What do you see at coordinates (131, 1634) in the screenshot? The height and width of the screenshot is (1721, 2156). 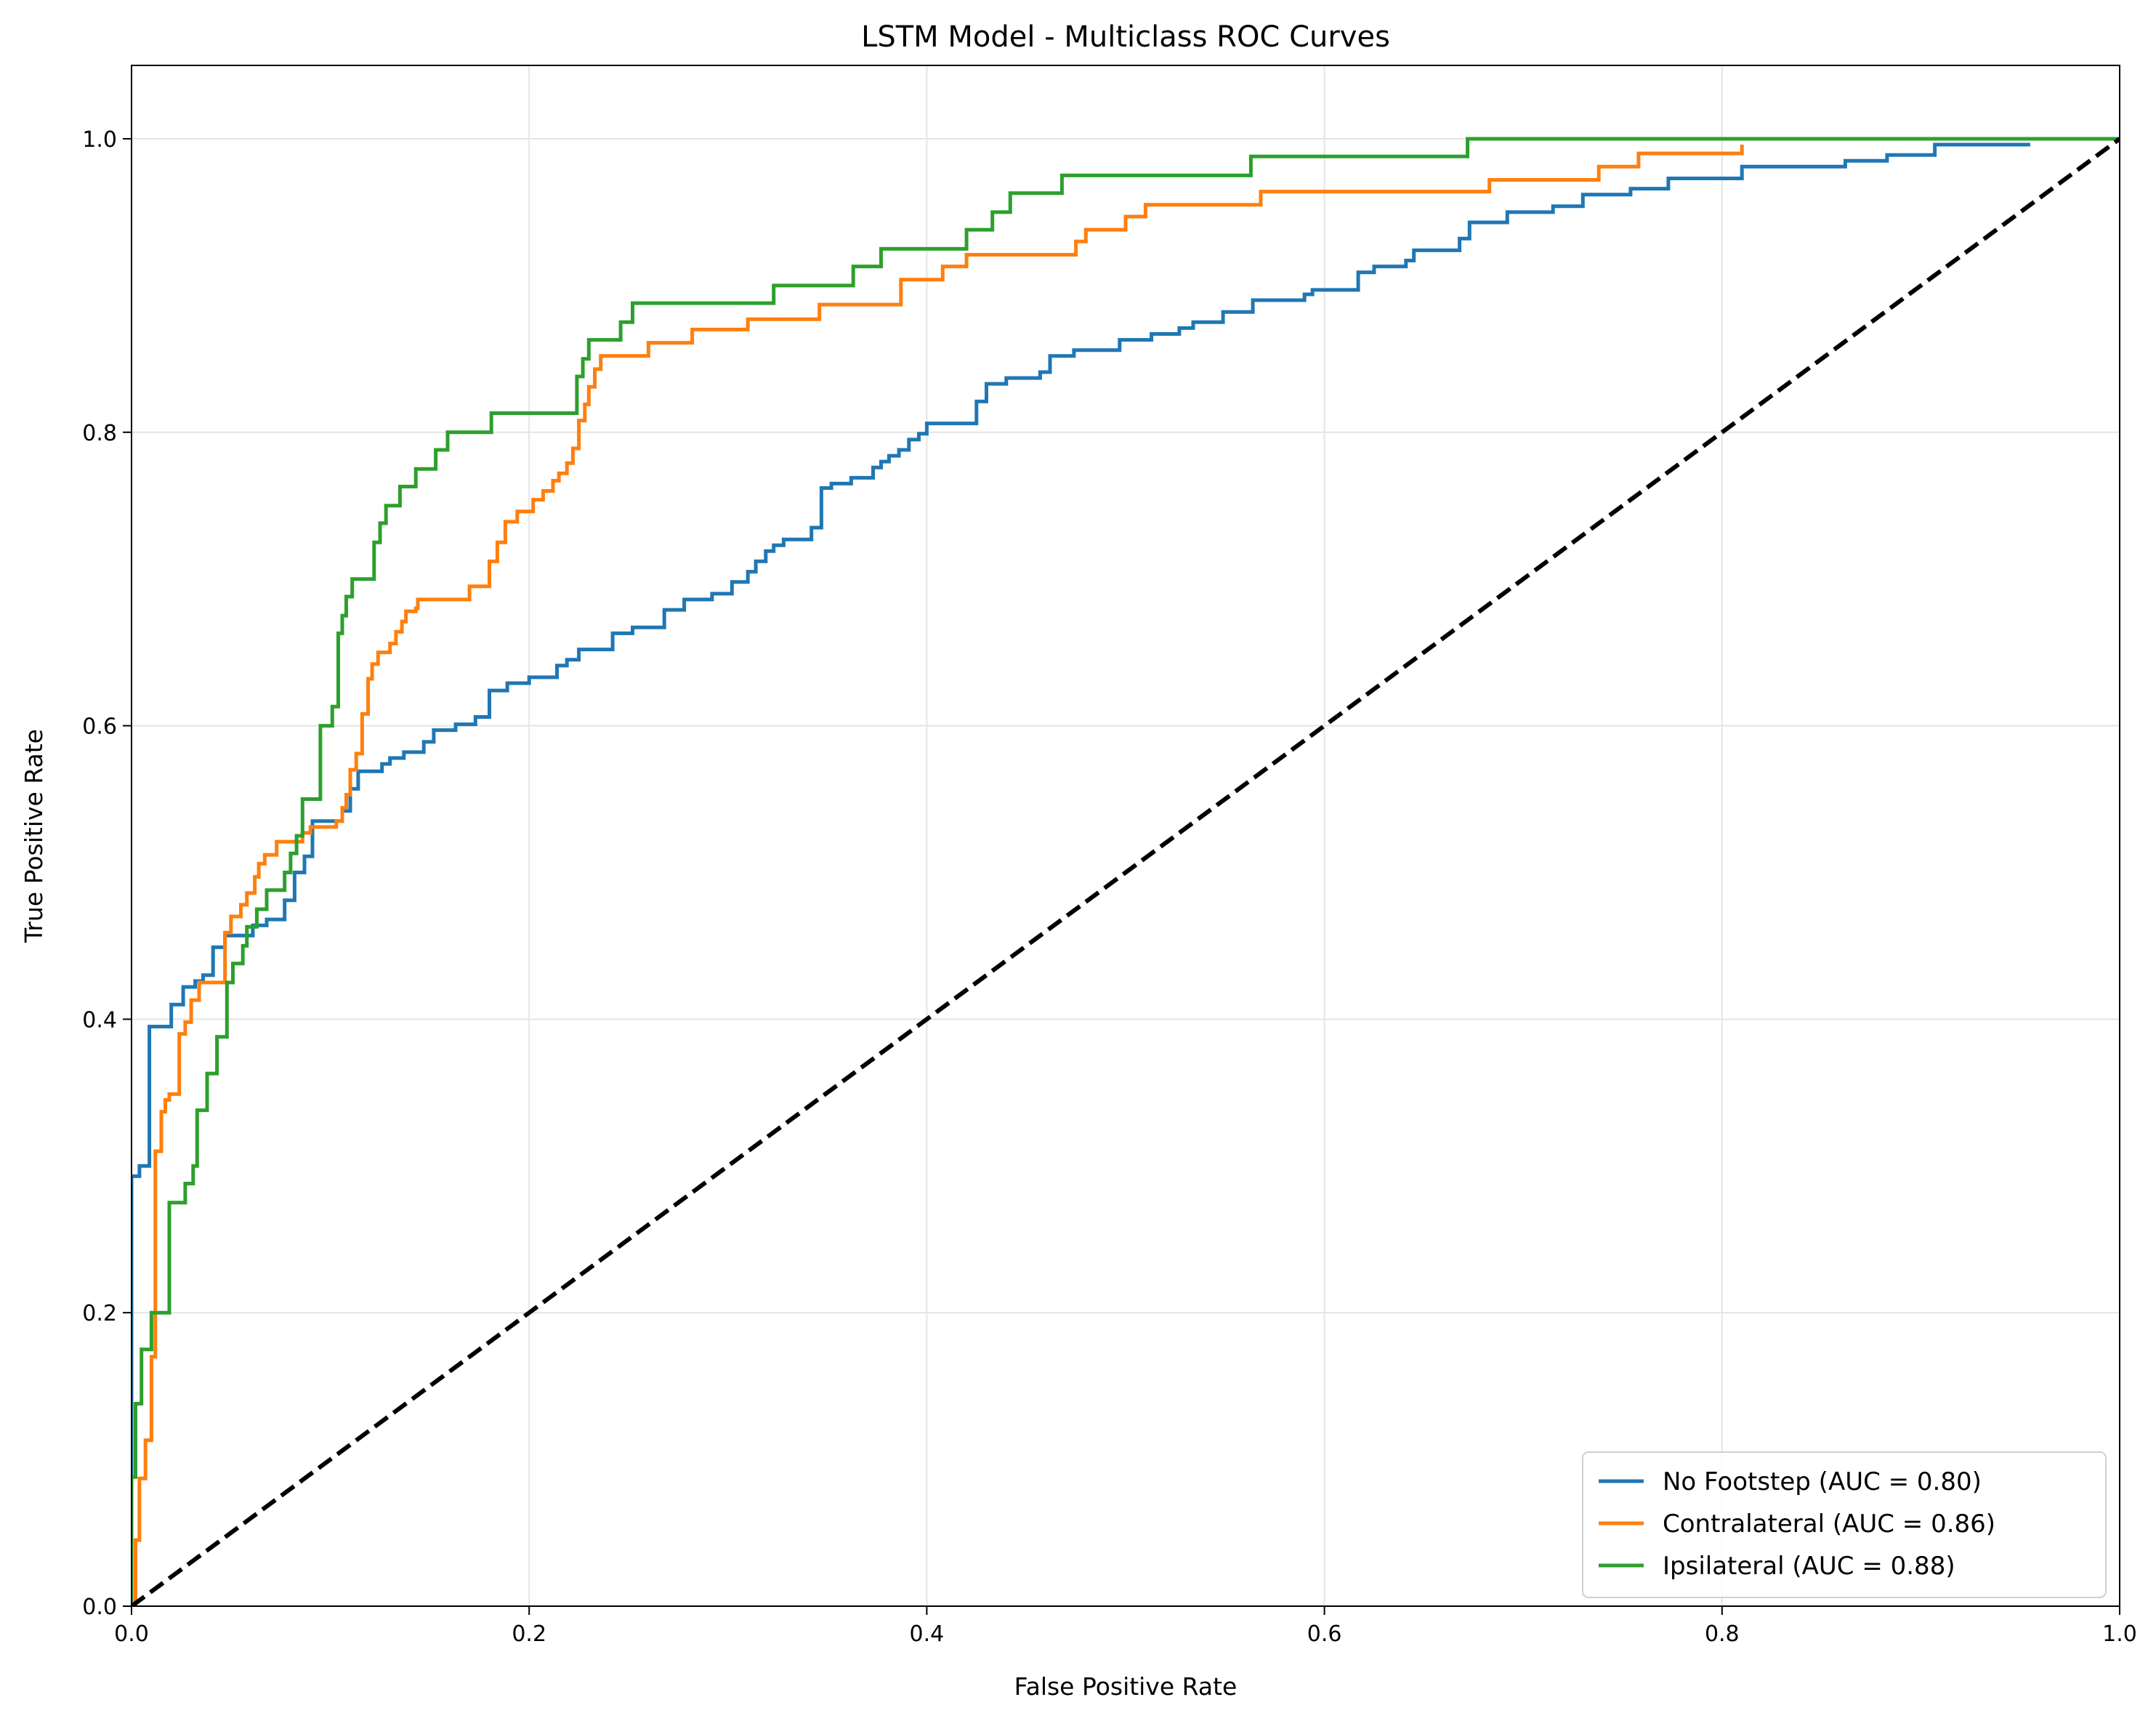 I see `x-tick-label-0: 0.0` at bounding box center [131, 1634].